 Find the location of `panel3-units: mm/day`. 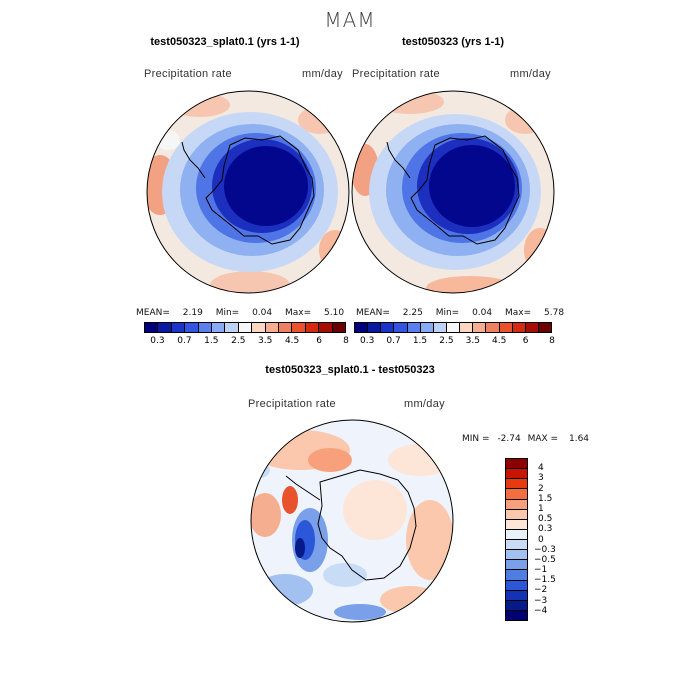

panel3-units: mm/day is located at coordinates (424, 404).